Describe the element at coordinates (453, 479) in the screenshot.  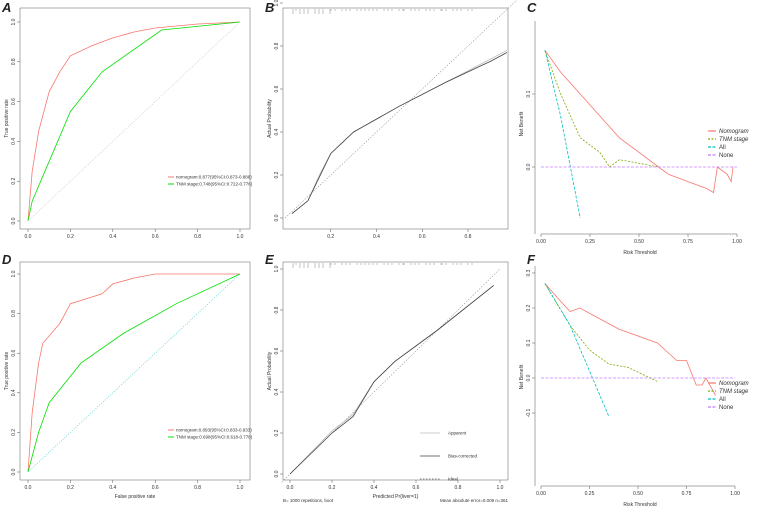
I see `legend-label: Ideal` at that location.